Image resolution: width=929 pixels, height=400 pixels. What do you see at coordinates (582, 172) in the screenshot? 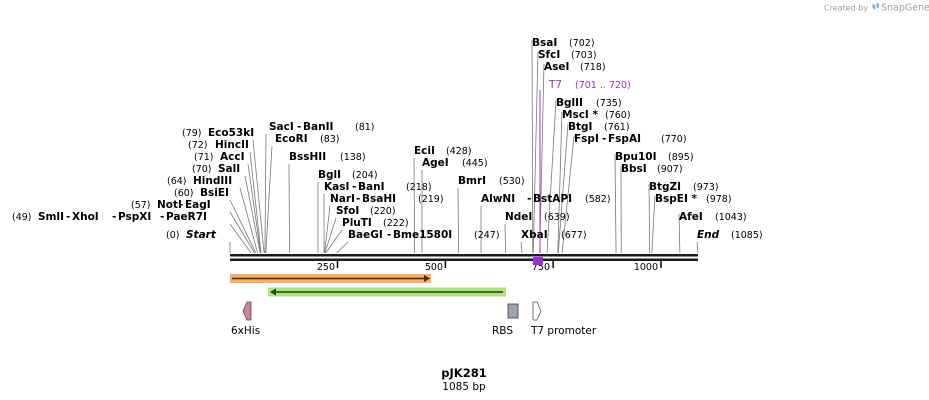
I see `primer-t7: T7 (701 .. 720)` at bounding box center [582, 172].